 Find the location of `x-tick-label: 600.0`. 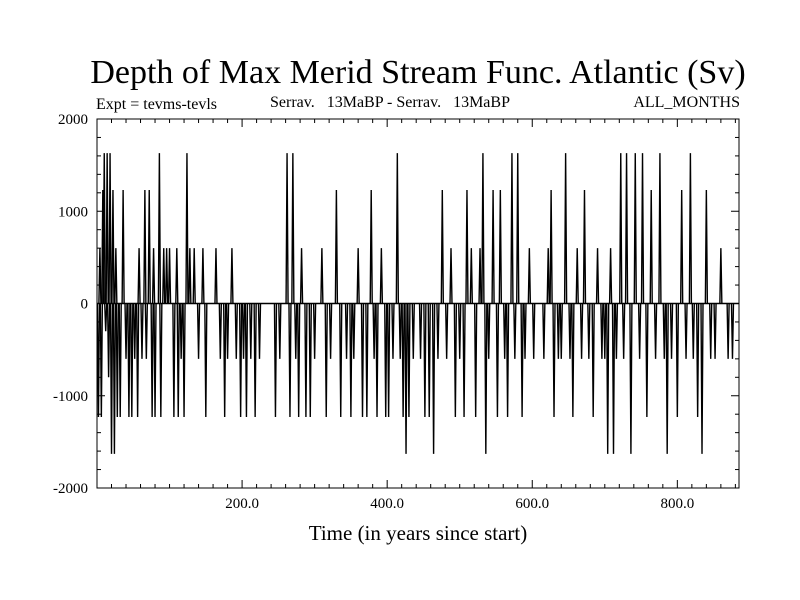

x-tick-label: 600.0 is located at coordinates (532, 504).